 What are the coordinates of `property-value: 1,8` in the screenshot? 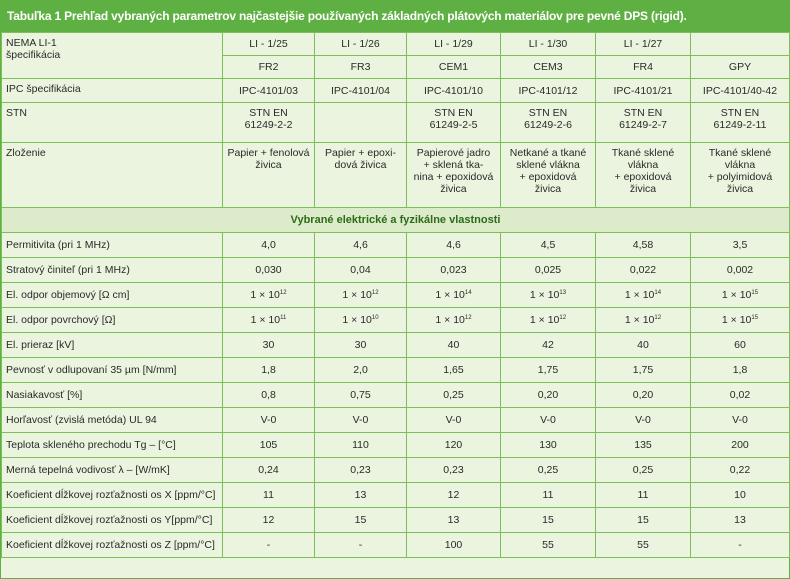 It's located at (268, 370).